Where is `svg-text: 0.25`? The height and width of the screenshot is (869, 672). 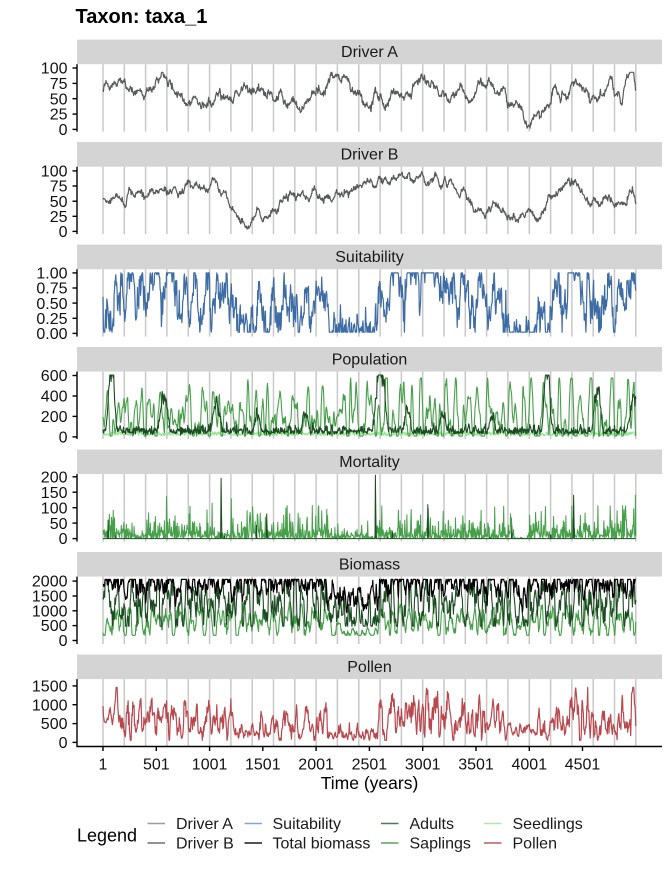
svg-text: 0.25 is located at coordinates (51, 319).